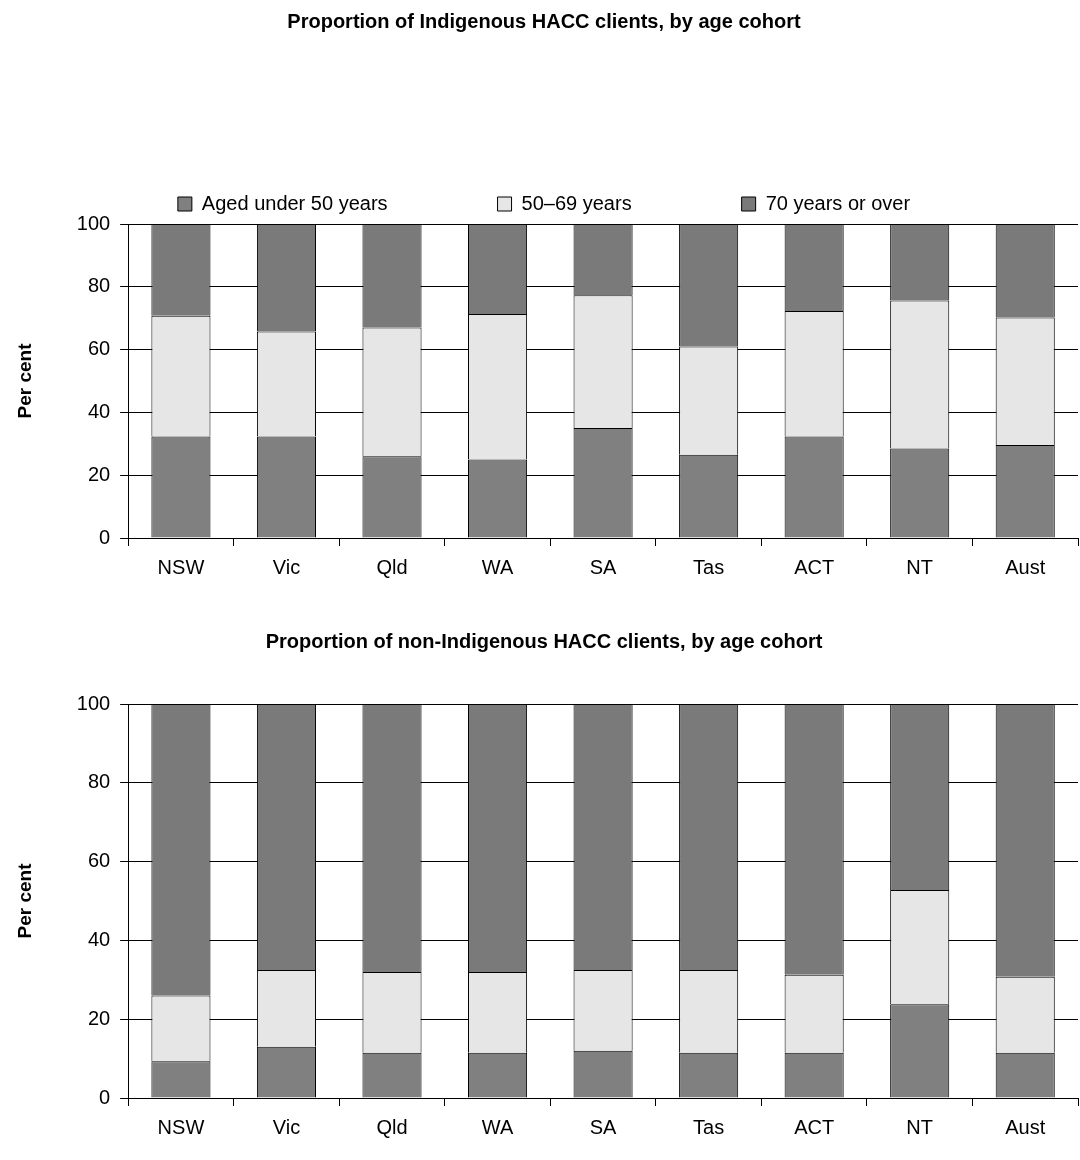 The width and height of the screenshot is (1080, 1160). I want to click on chart-title: Proportion of Indigenous HACC clients, by age cohort, so click(544, 20).